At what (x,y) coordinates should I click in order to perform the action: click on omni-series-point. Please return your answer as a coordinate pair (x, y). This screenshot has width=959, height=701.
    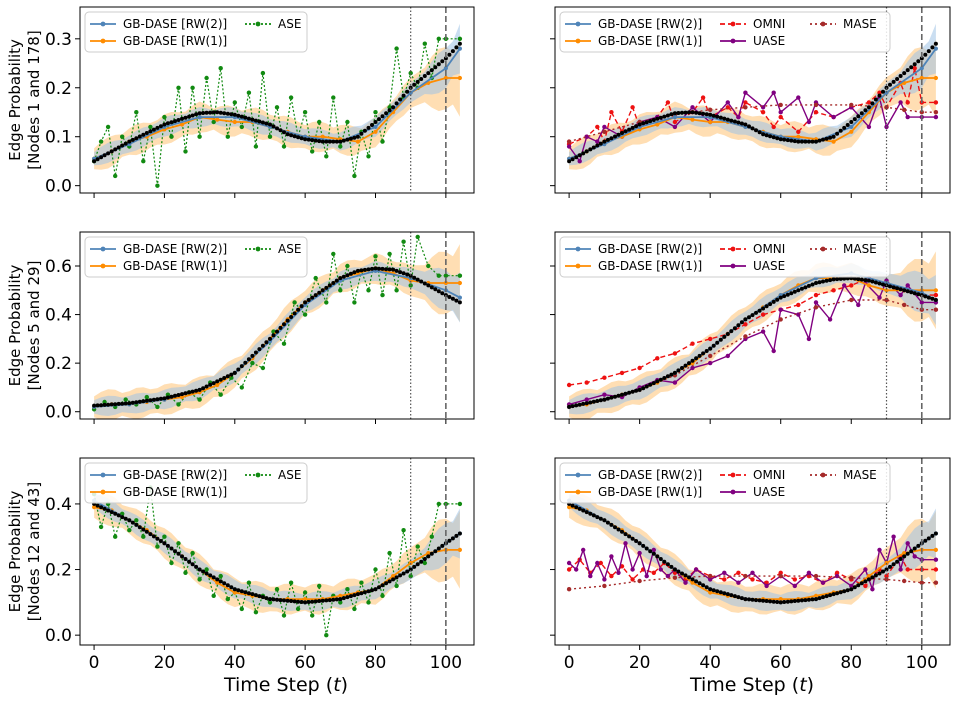
    Looking at the image, I should click on (816, 295).